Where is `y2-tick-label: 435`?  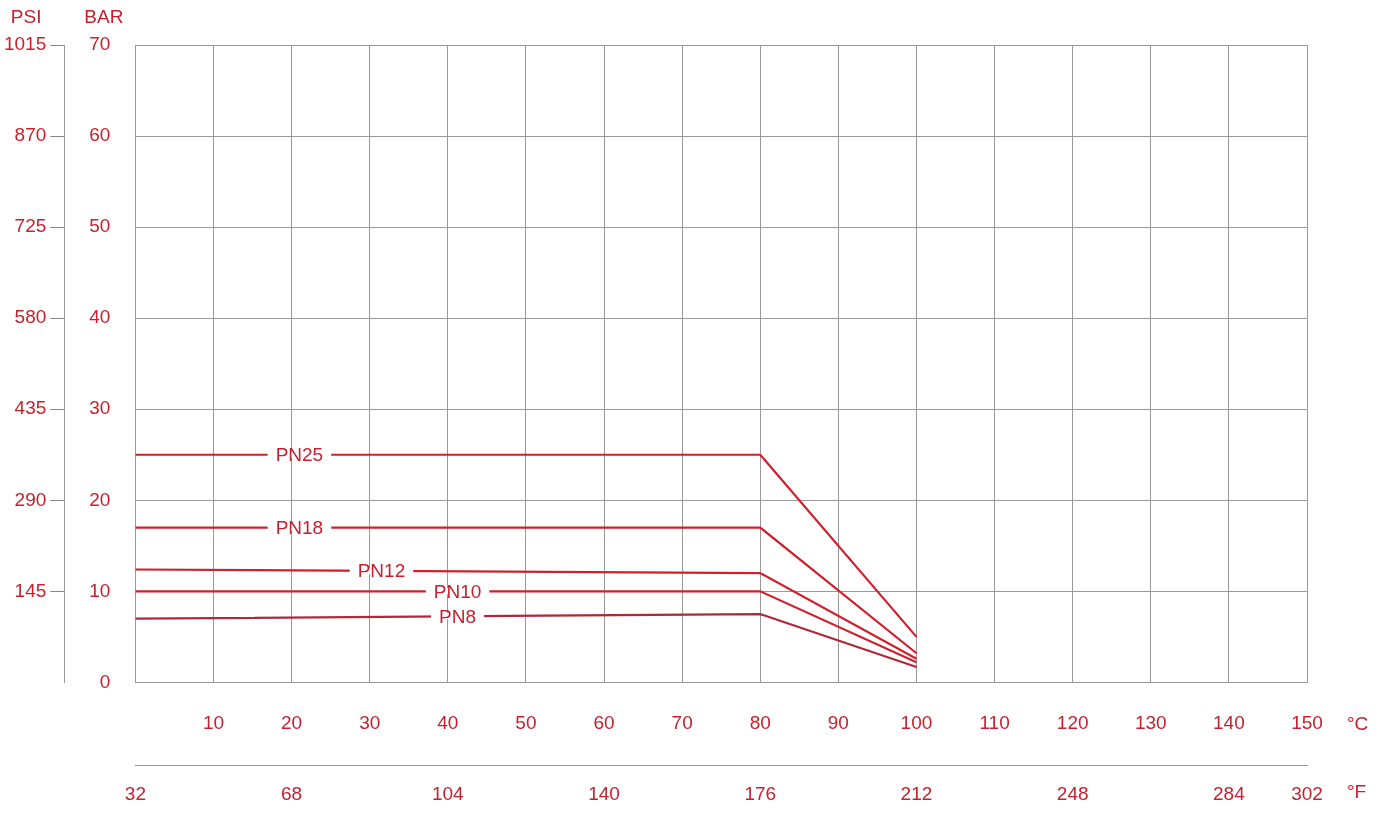
y2-tick-label: 435 is located at coordinates (30, 408).